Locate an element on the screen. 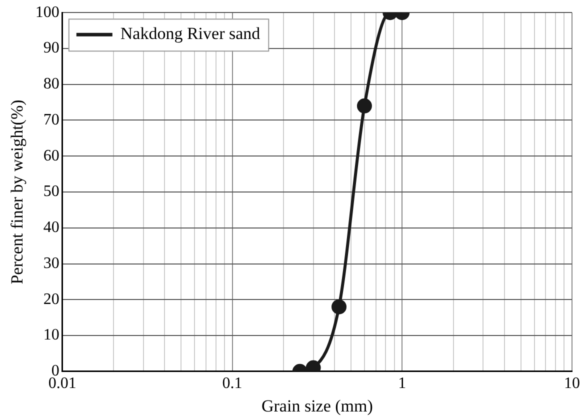 This screenshot has height=419, width=588. y-tick-label: 30 is located at coordinates (51, 263).